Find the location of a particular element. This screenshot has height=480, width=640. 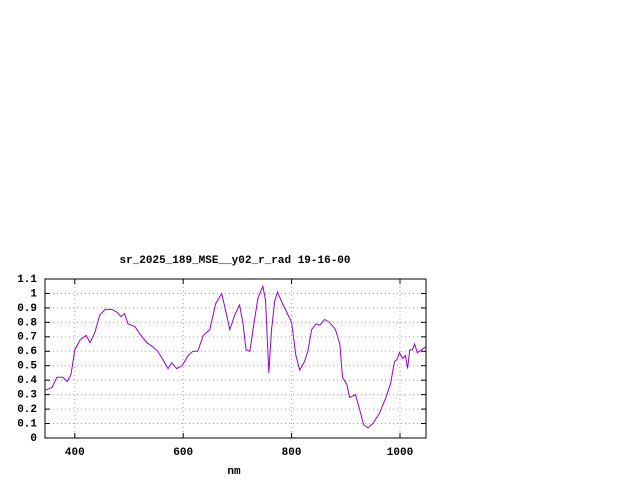

x-axis-label: nm is located at coordinates (234, 472).